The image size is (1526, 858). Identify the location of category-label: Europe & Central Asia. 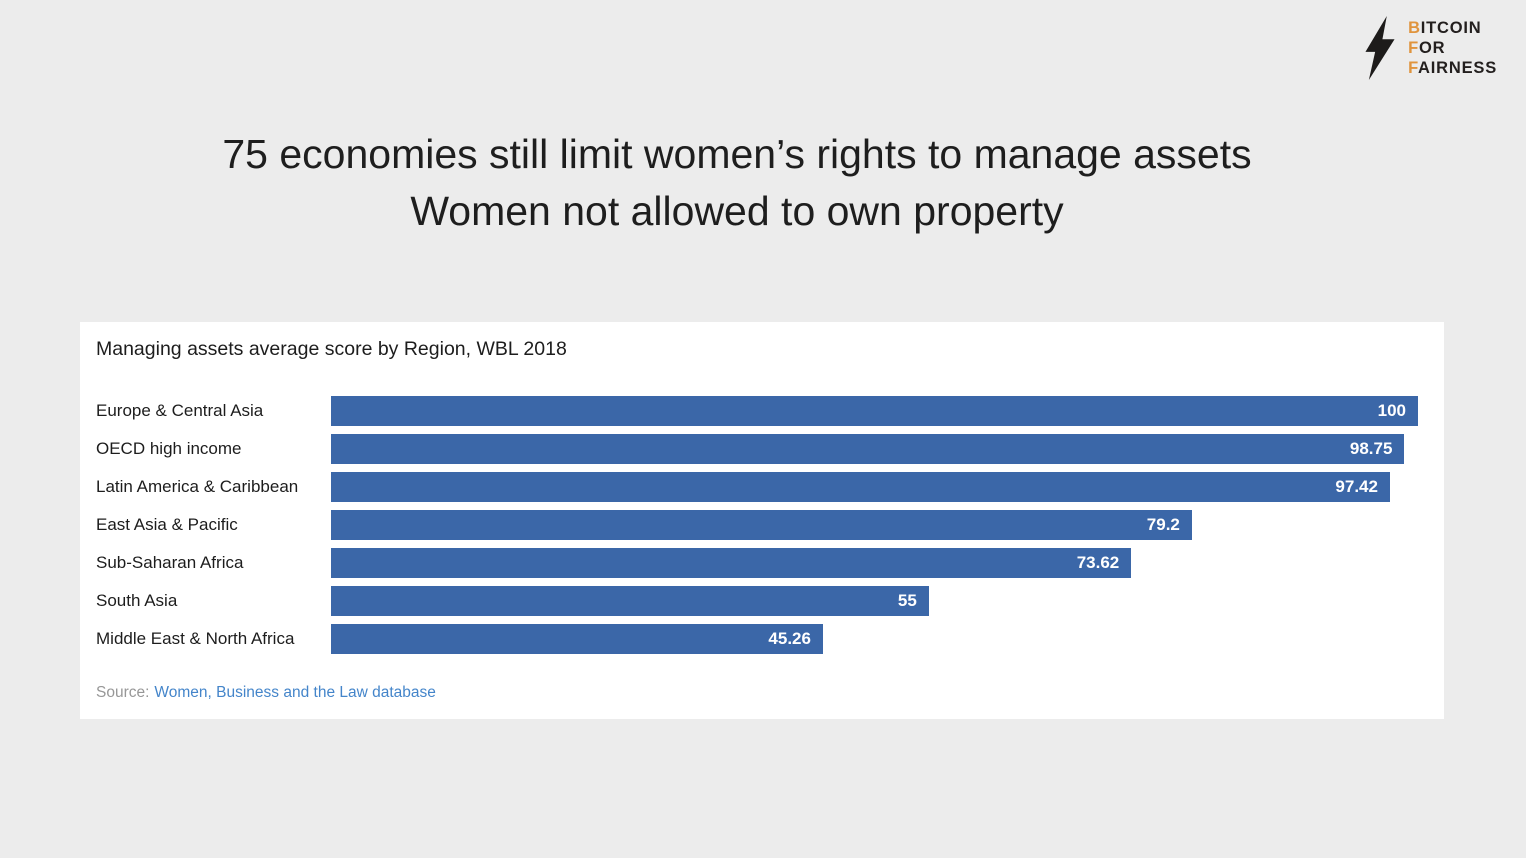
(180, 410).